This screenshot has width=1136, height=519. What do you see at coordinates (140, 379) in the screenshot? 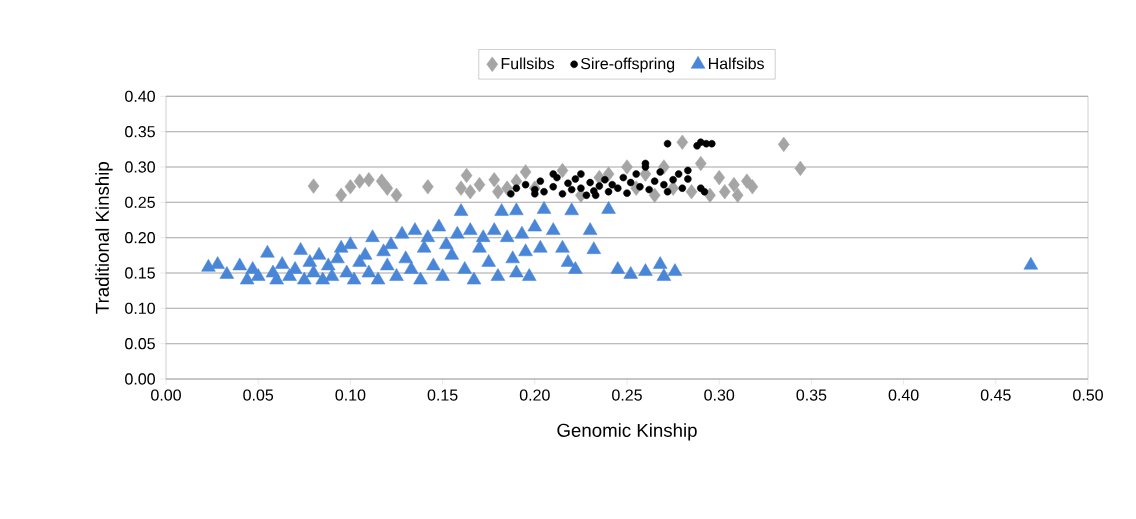
I see `y-tick-label: 0.00` at bounding box center [140, 379].